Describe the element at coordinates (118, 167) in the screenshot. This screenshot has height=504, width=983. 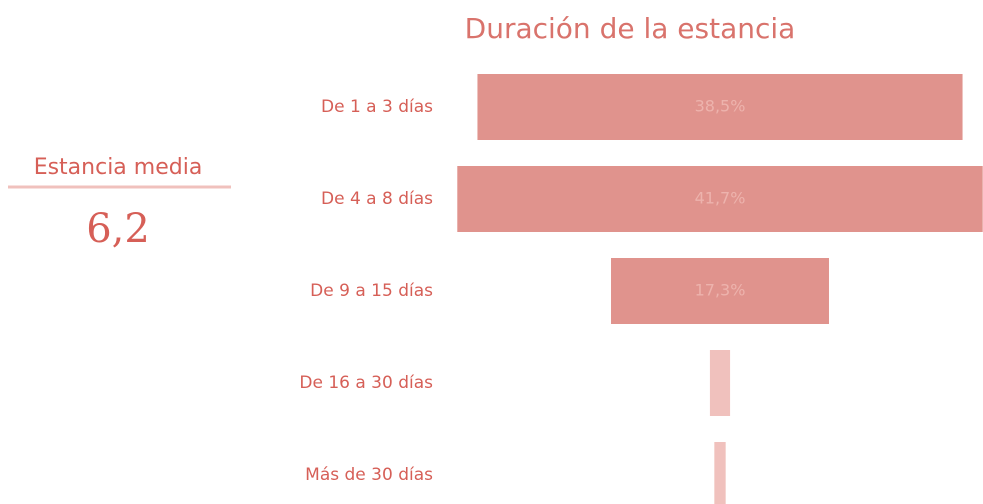
I see `kpi-label: Estancia media` at that location.